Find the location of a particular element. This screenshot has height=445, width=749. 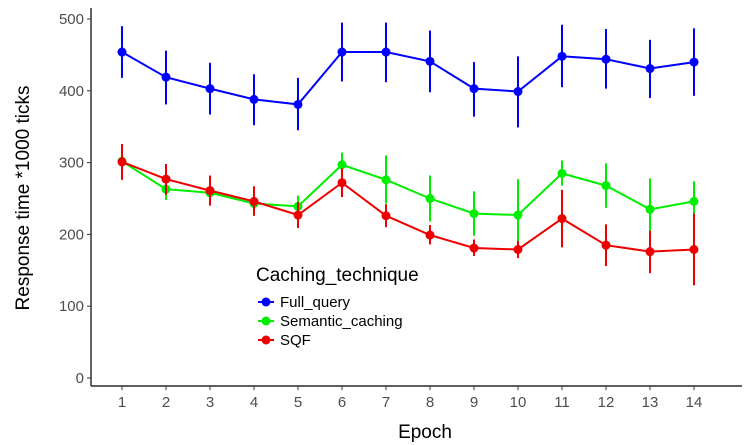

y-tick-label: 100 is located at coordinates (71, 306).